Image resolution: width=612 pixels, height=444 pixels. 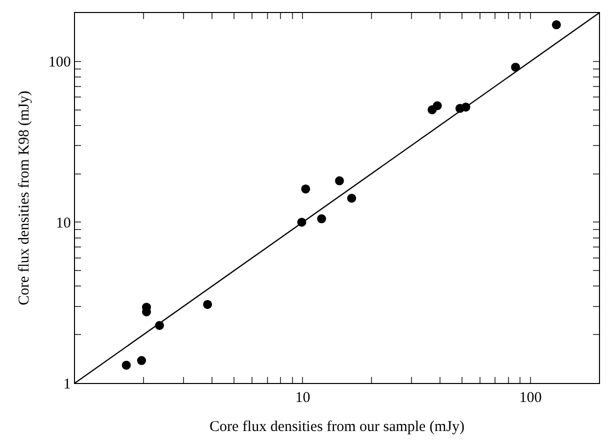 I want to click on y-tick-label: 1, so click(x=67, y=384).